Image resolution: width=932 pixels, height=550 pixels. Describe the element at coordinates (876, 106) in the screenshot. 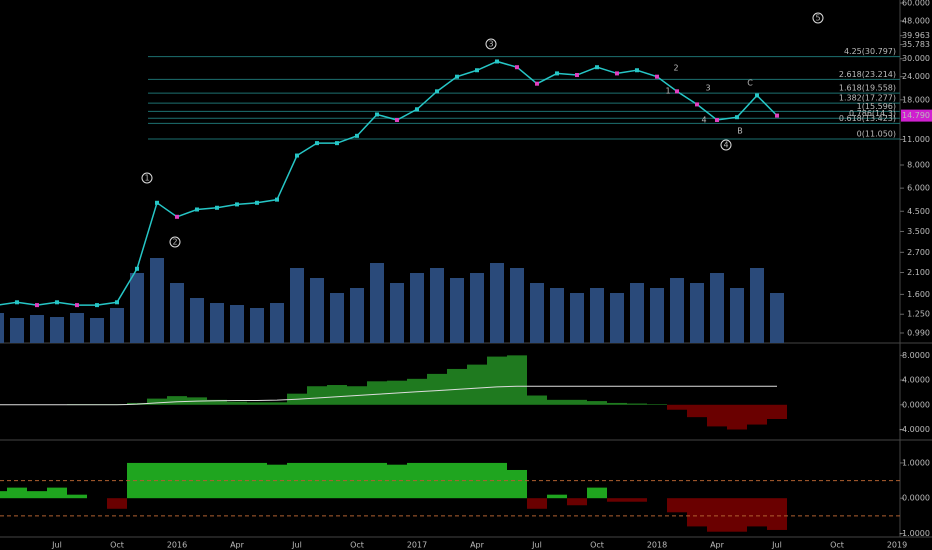

I see `fib-label: 1(15.596)` at that location.